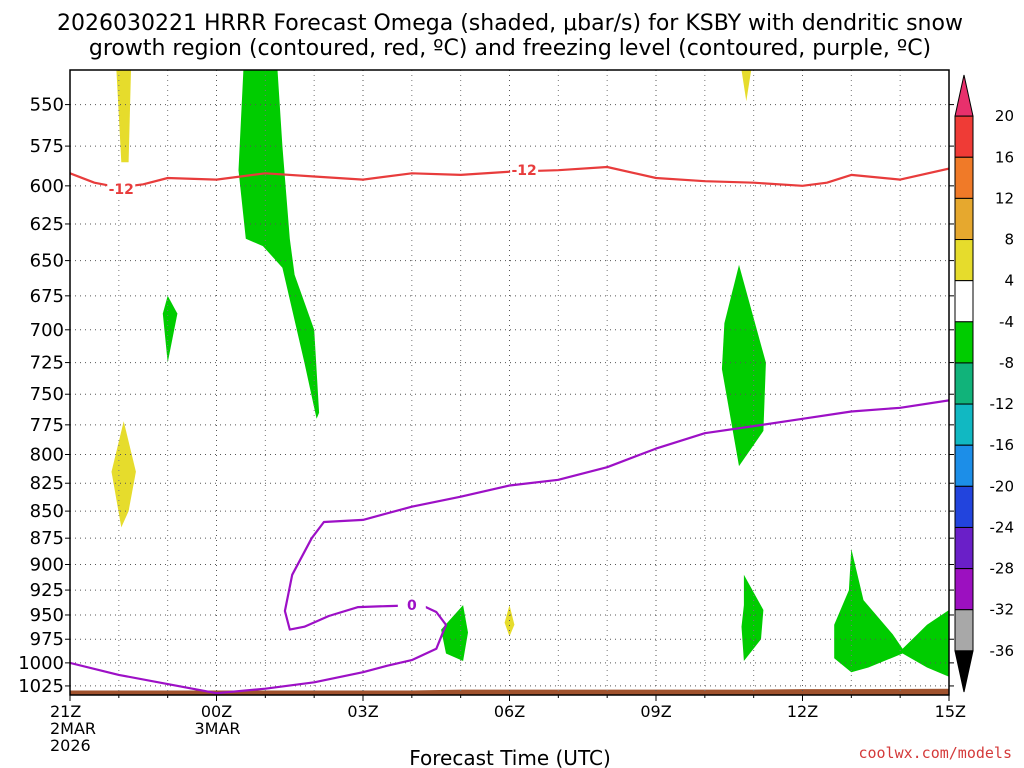 The height and width of the screenshot is (768, 1024). What do you see at coordinates (1006, 363) in the screenshot?
I see `colorbar-label: -8` at bounding box center [1006, 363].